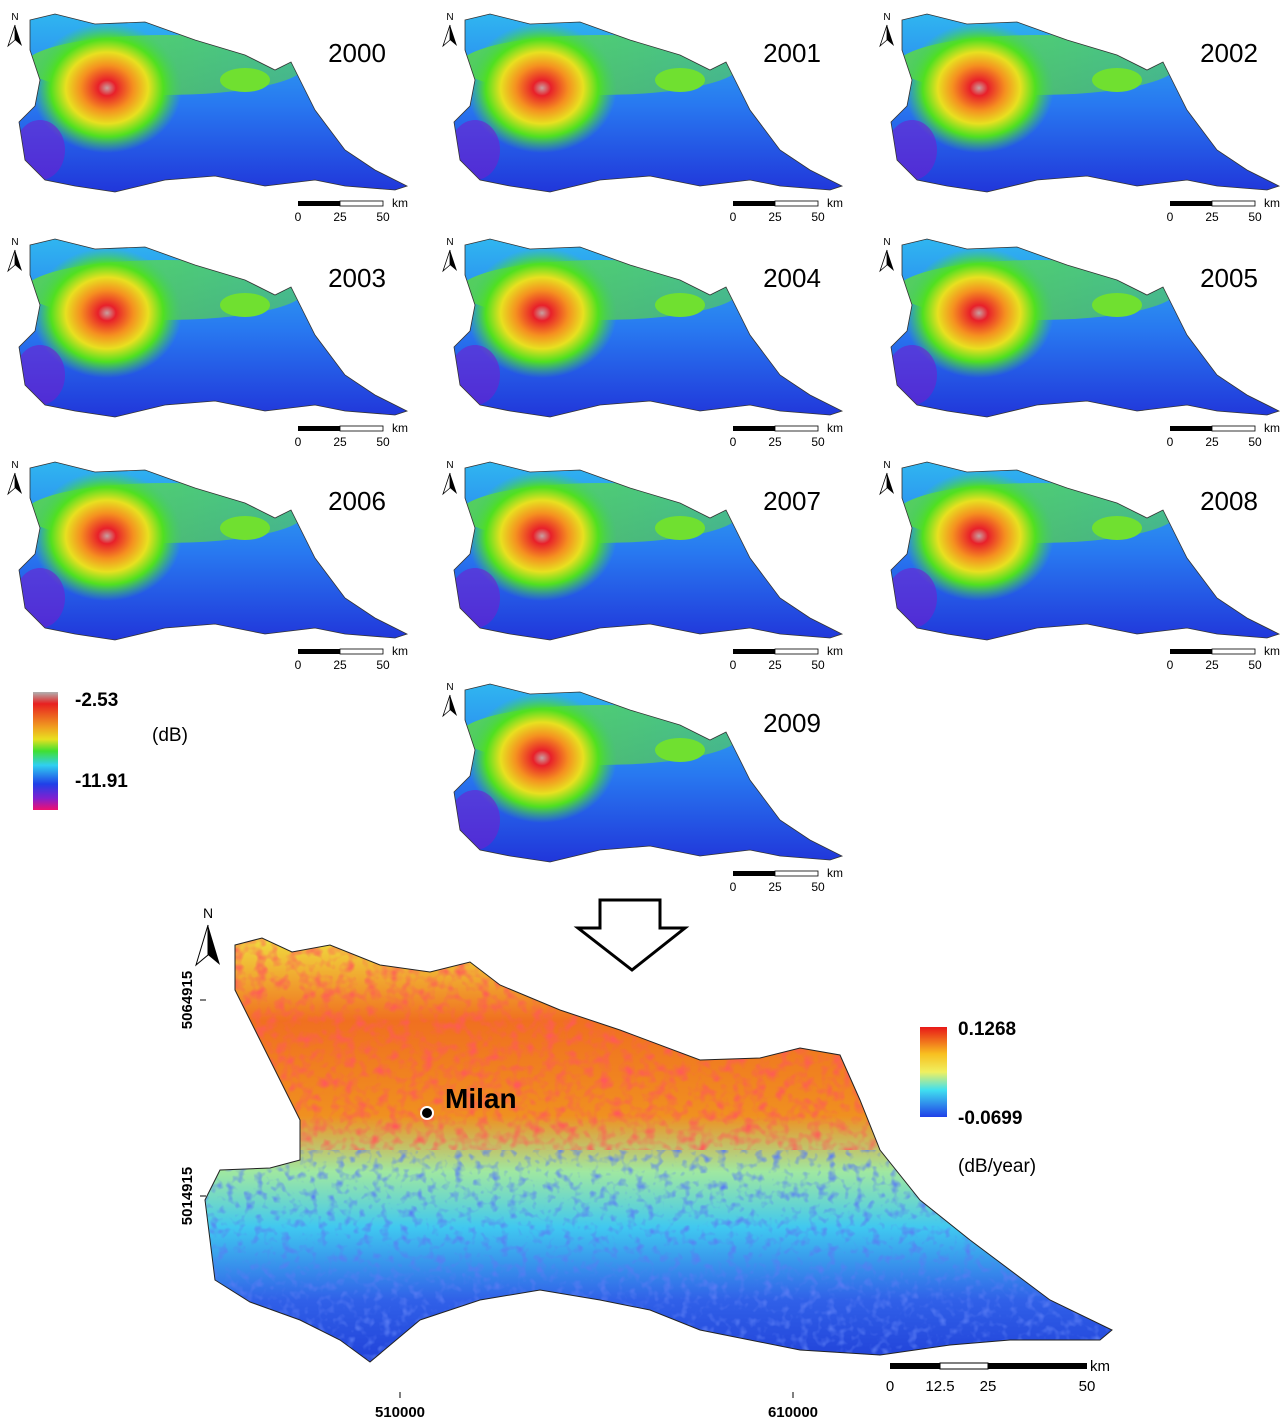  I want to click on city-label: Milan, so click(481, 1098).